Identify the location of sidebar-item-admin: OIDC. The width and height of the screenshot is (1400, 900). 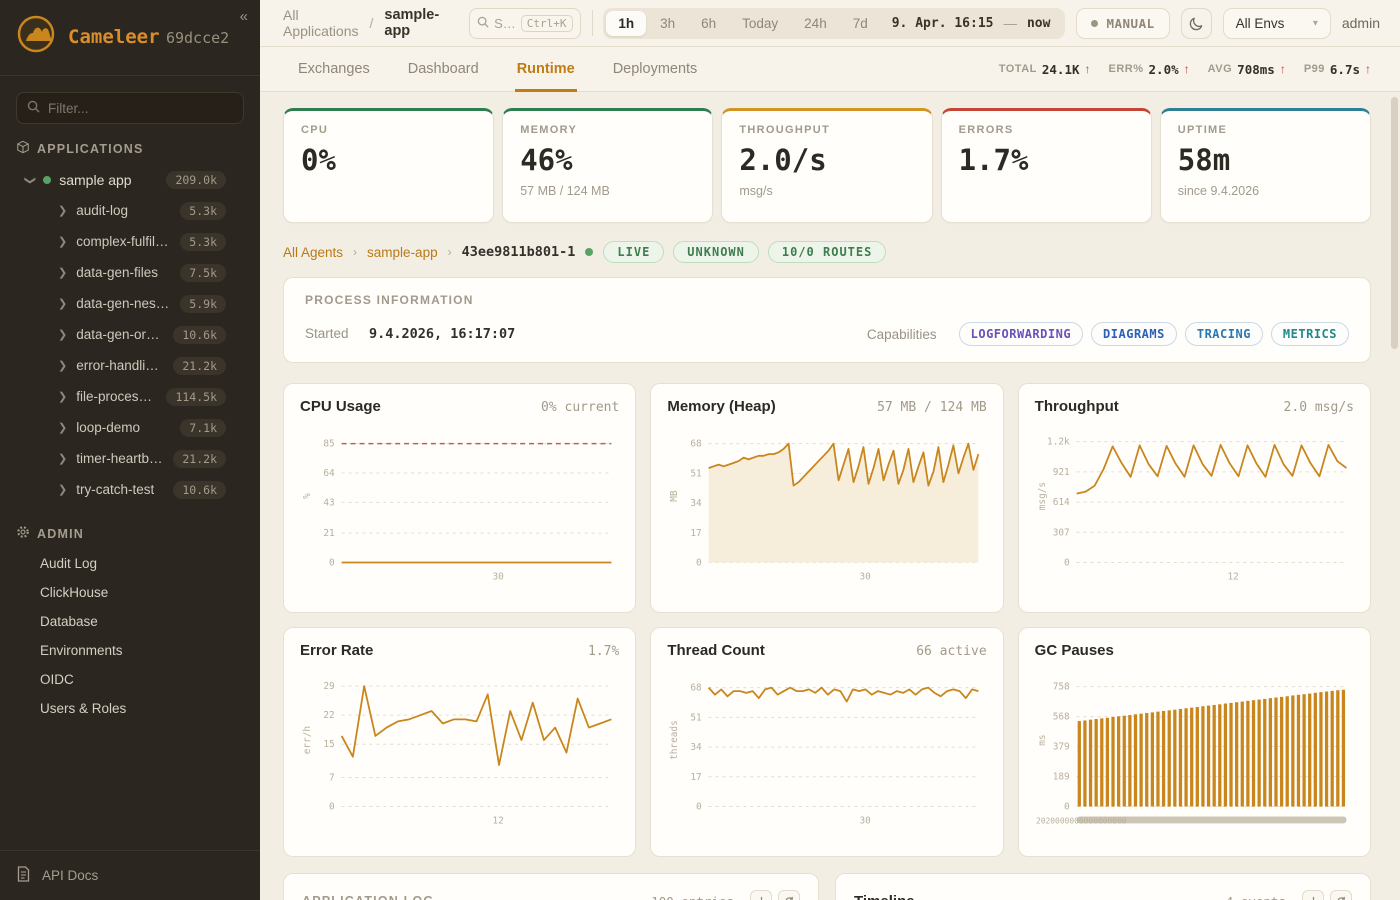
(57, 679).